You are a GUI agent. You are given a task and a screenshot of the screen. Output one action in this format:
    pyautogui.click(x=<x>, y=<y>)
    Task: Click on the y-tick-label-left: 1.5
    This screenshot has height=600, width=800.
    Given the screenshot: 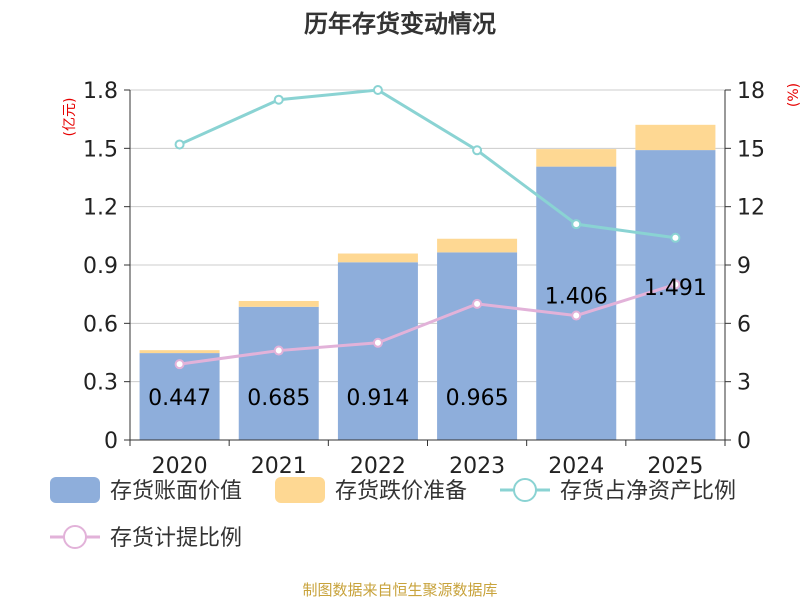 What is the action you would take?
    pyautogui.click(x=100, y=149)
    